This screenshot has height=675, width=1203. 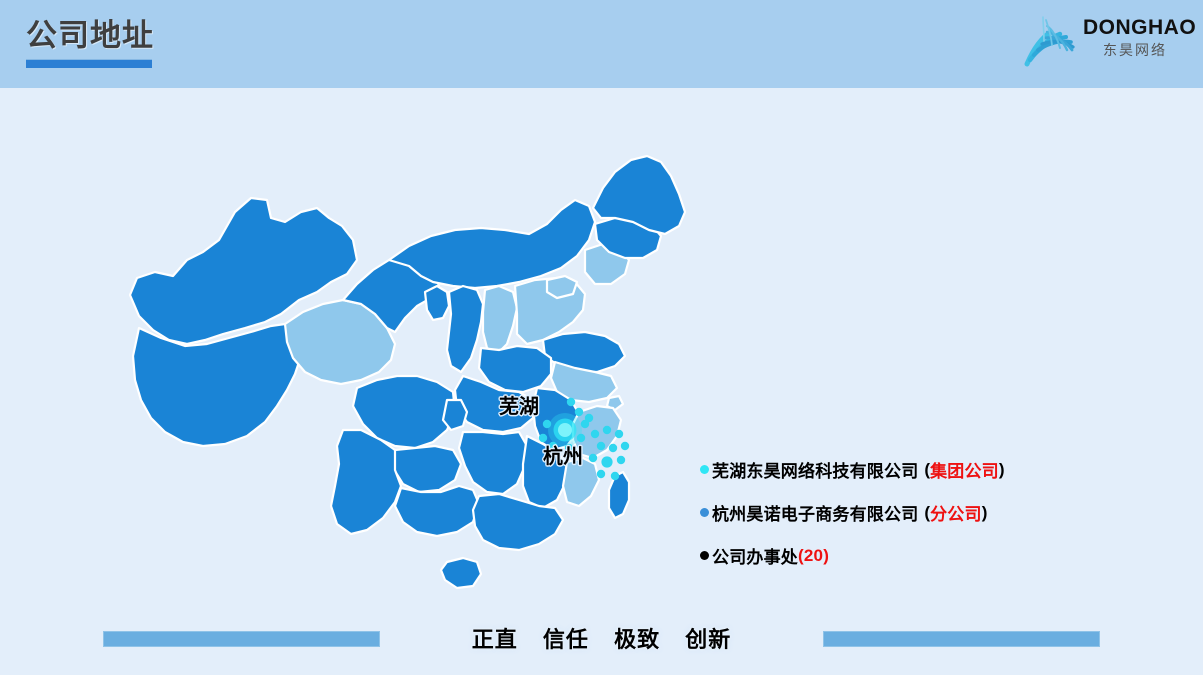 I want to click on legend-bullet-blue-icon, so click(x=704, y=512).